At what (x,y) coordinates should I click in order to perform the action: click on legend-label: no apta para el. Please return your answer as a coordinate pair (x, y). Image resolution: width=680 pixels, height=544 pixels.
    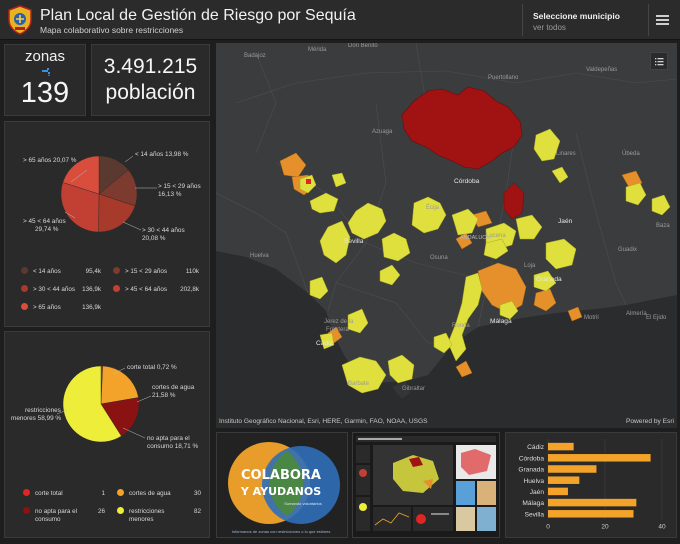
    Looking at the image, I should click on (56, 511).